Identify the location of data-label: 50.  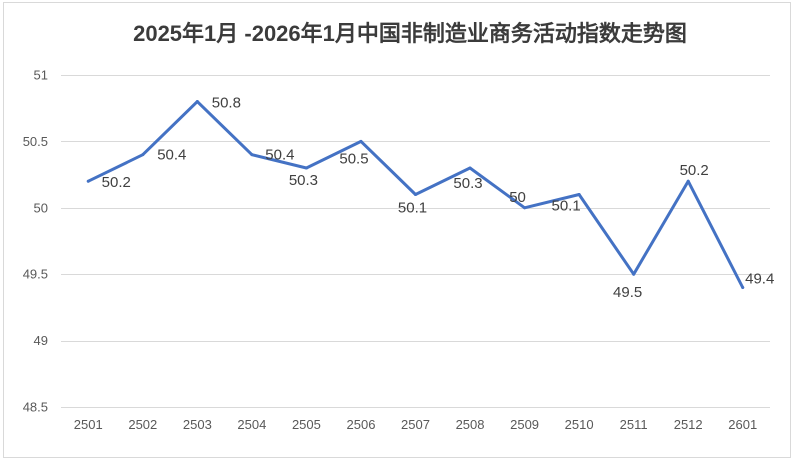
(517, 197).